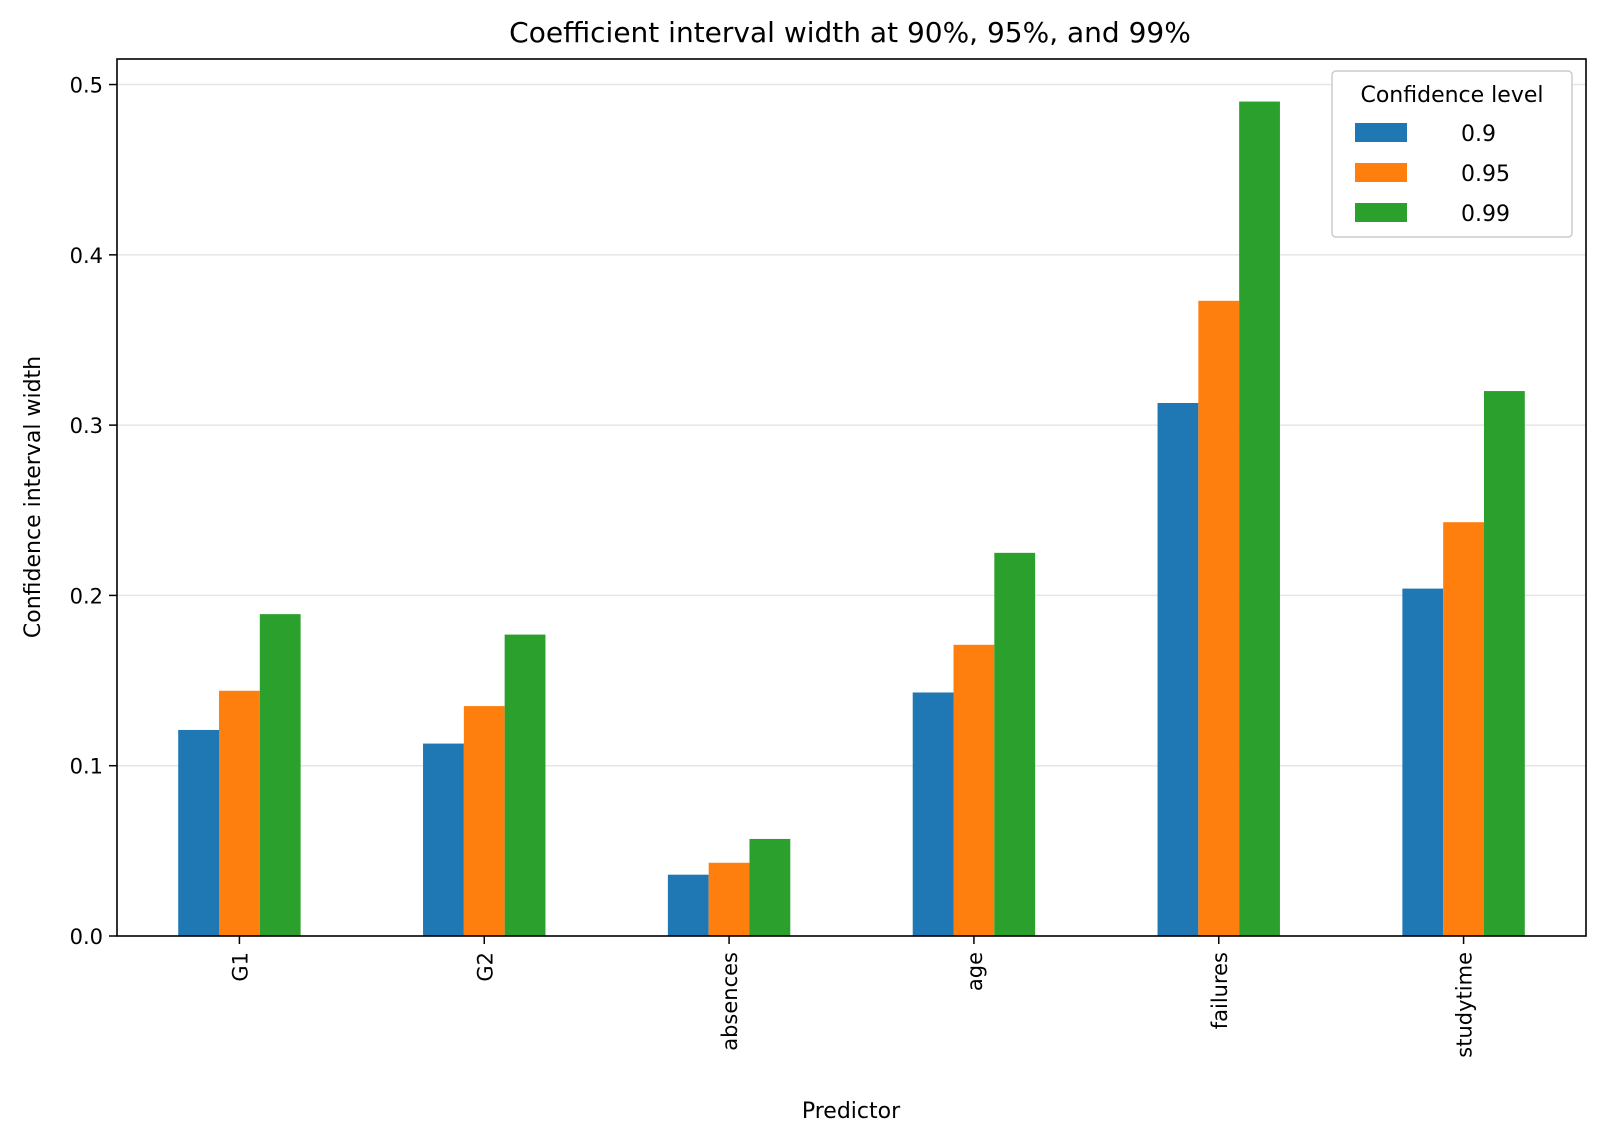 This screenshot has width=1600, height=1138. Describe the element at coordinates (484, 821) in the screenshot. I see `bar-G2-0.95` at that location.